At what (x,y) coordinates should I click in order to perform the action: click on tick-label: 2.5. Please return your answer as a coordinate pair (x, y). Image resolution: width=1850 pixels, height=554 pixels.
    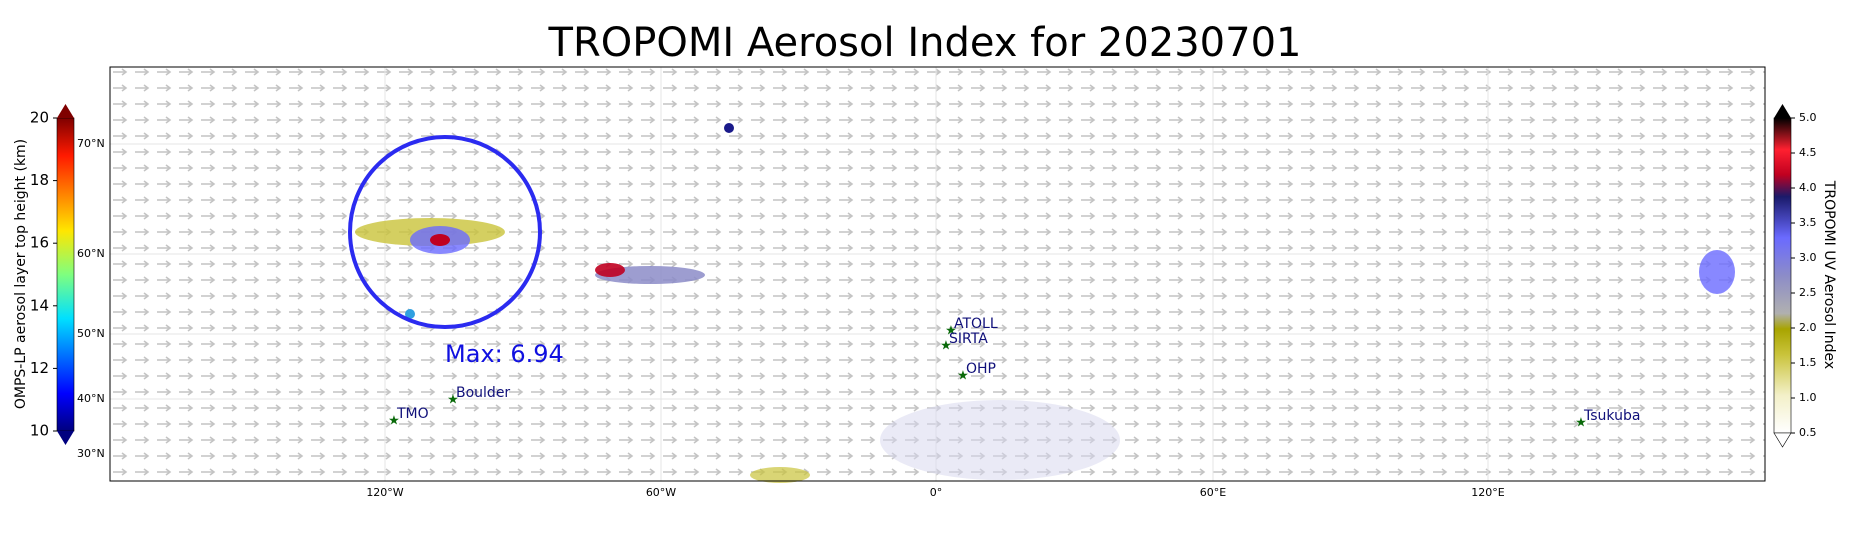
    Looking at the image, I should click on (1808, 292).